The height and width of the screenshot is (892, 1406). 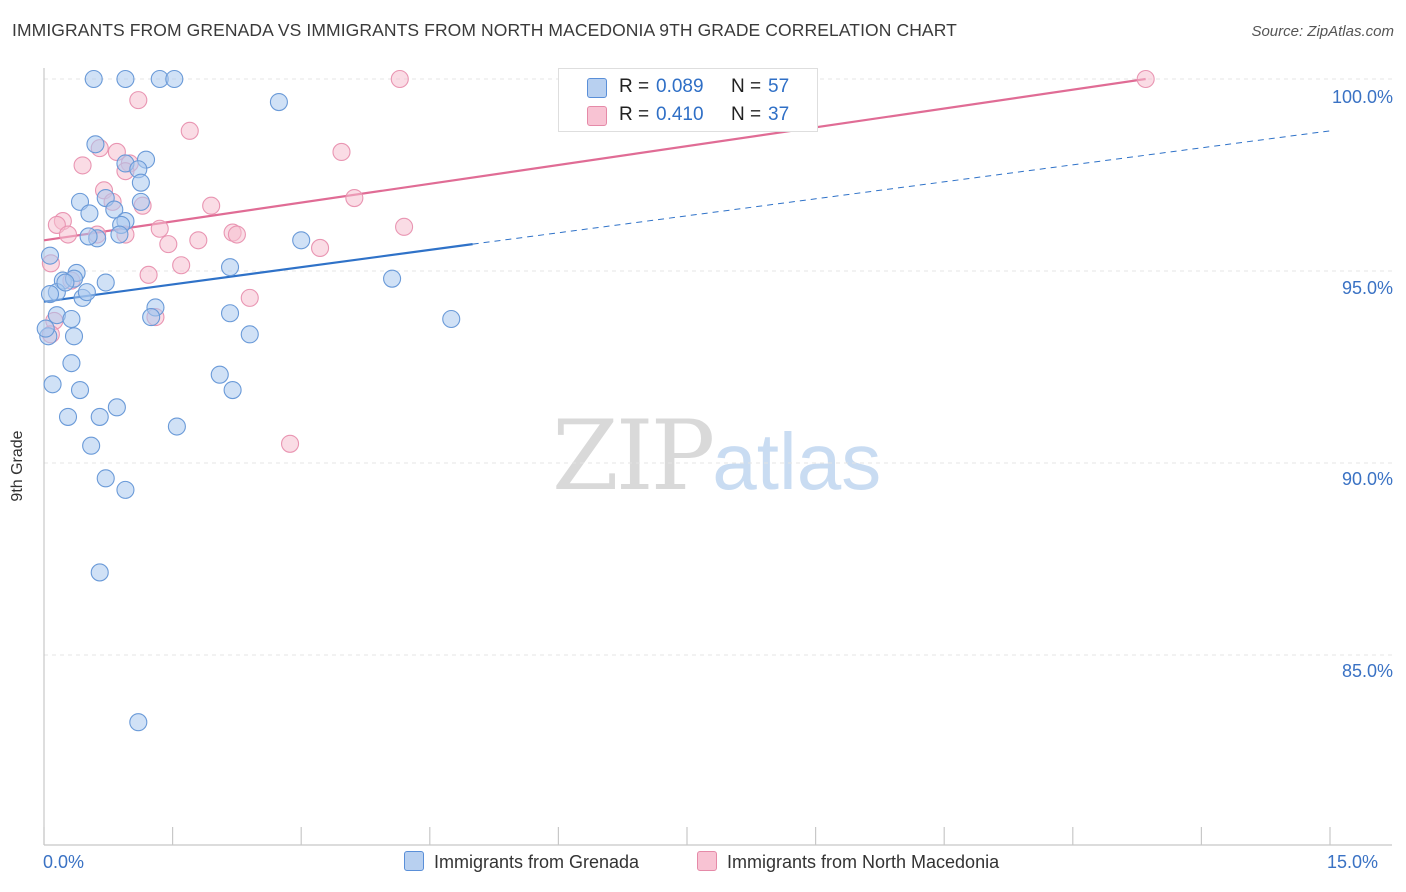 I want to click on watermark: ZIPatlas, so click(x=716, y=456).